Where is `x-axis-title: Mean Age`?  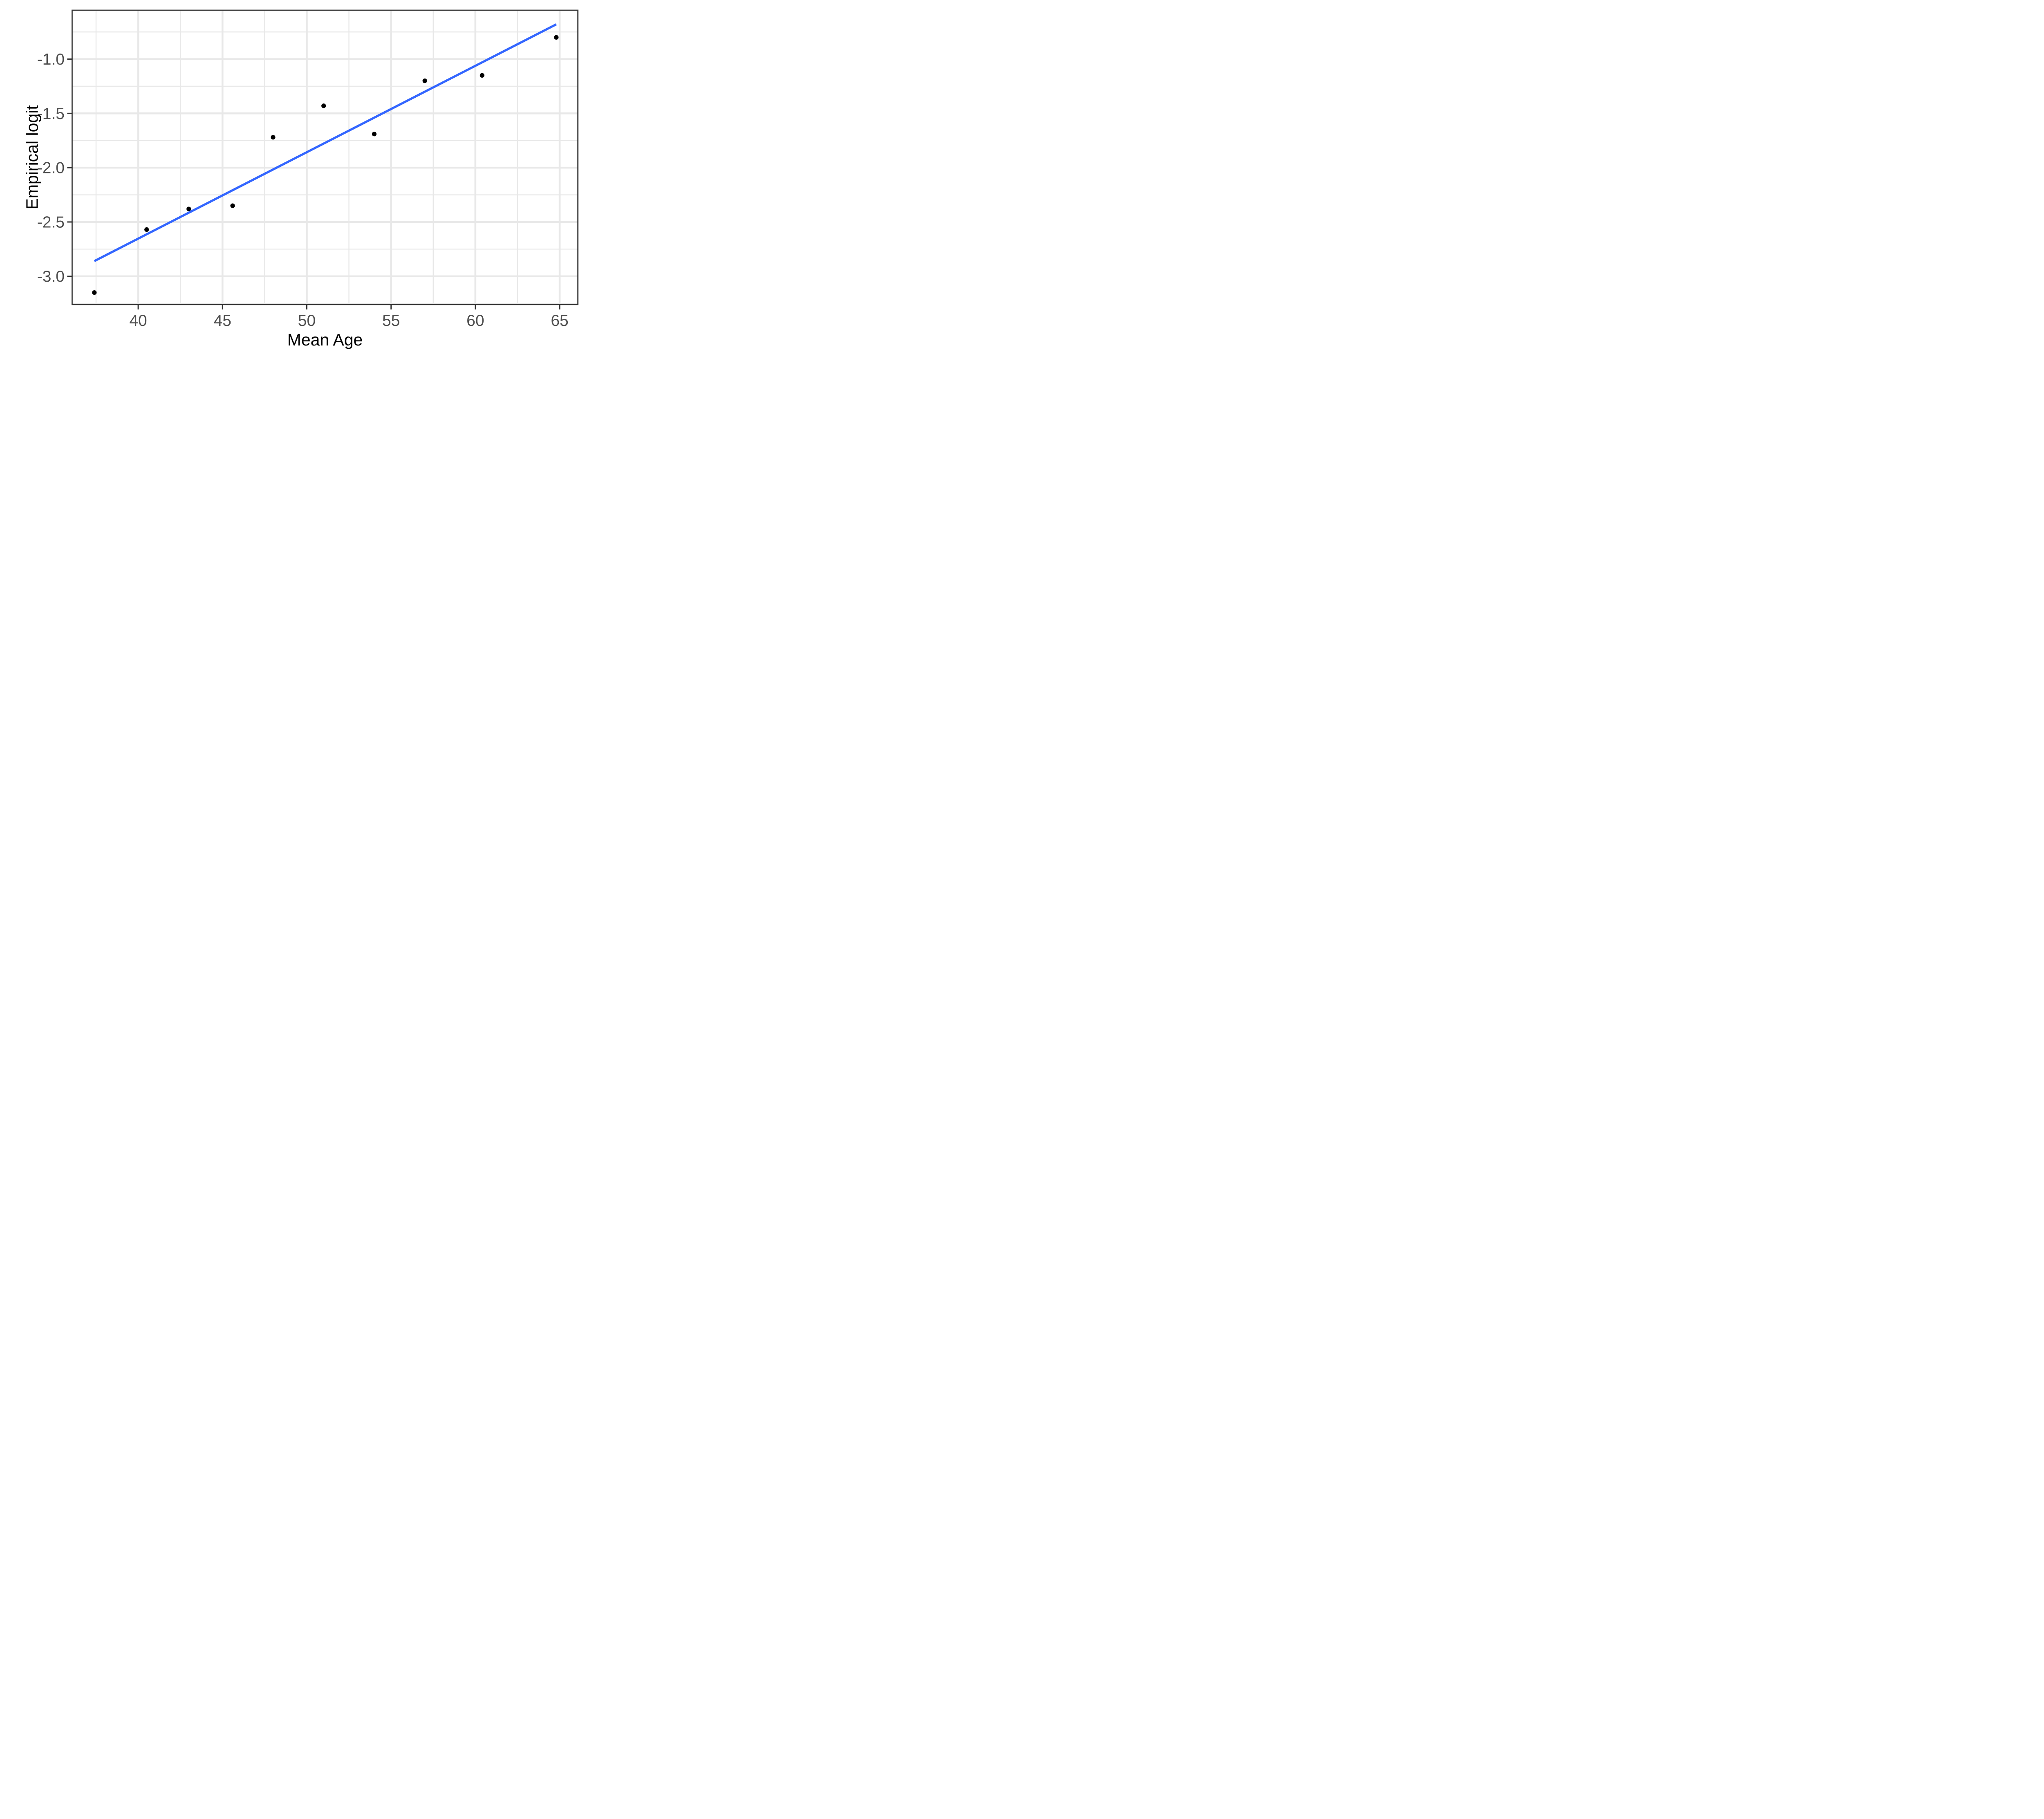
x-axis-title: Mean Age is located at coordinates (325, 339).